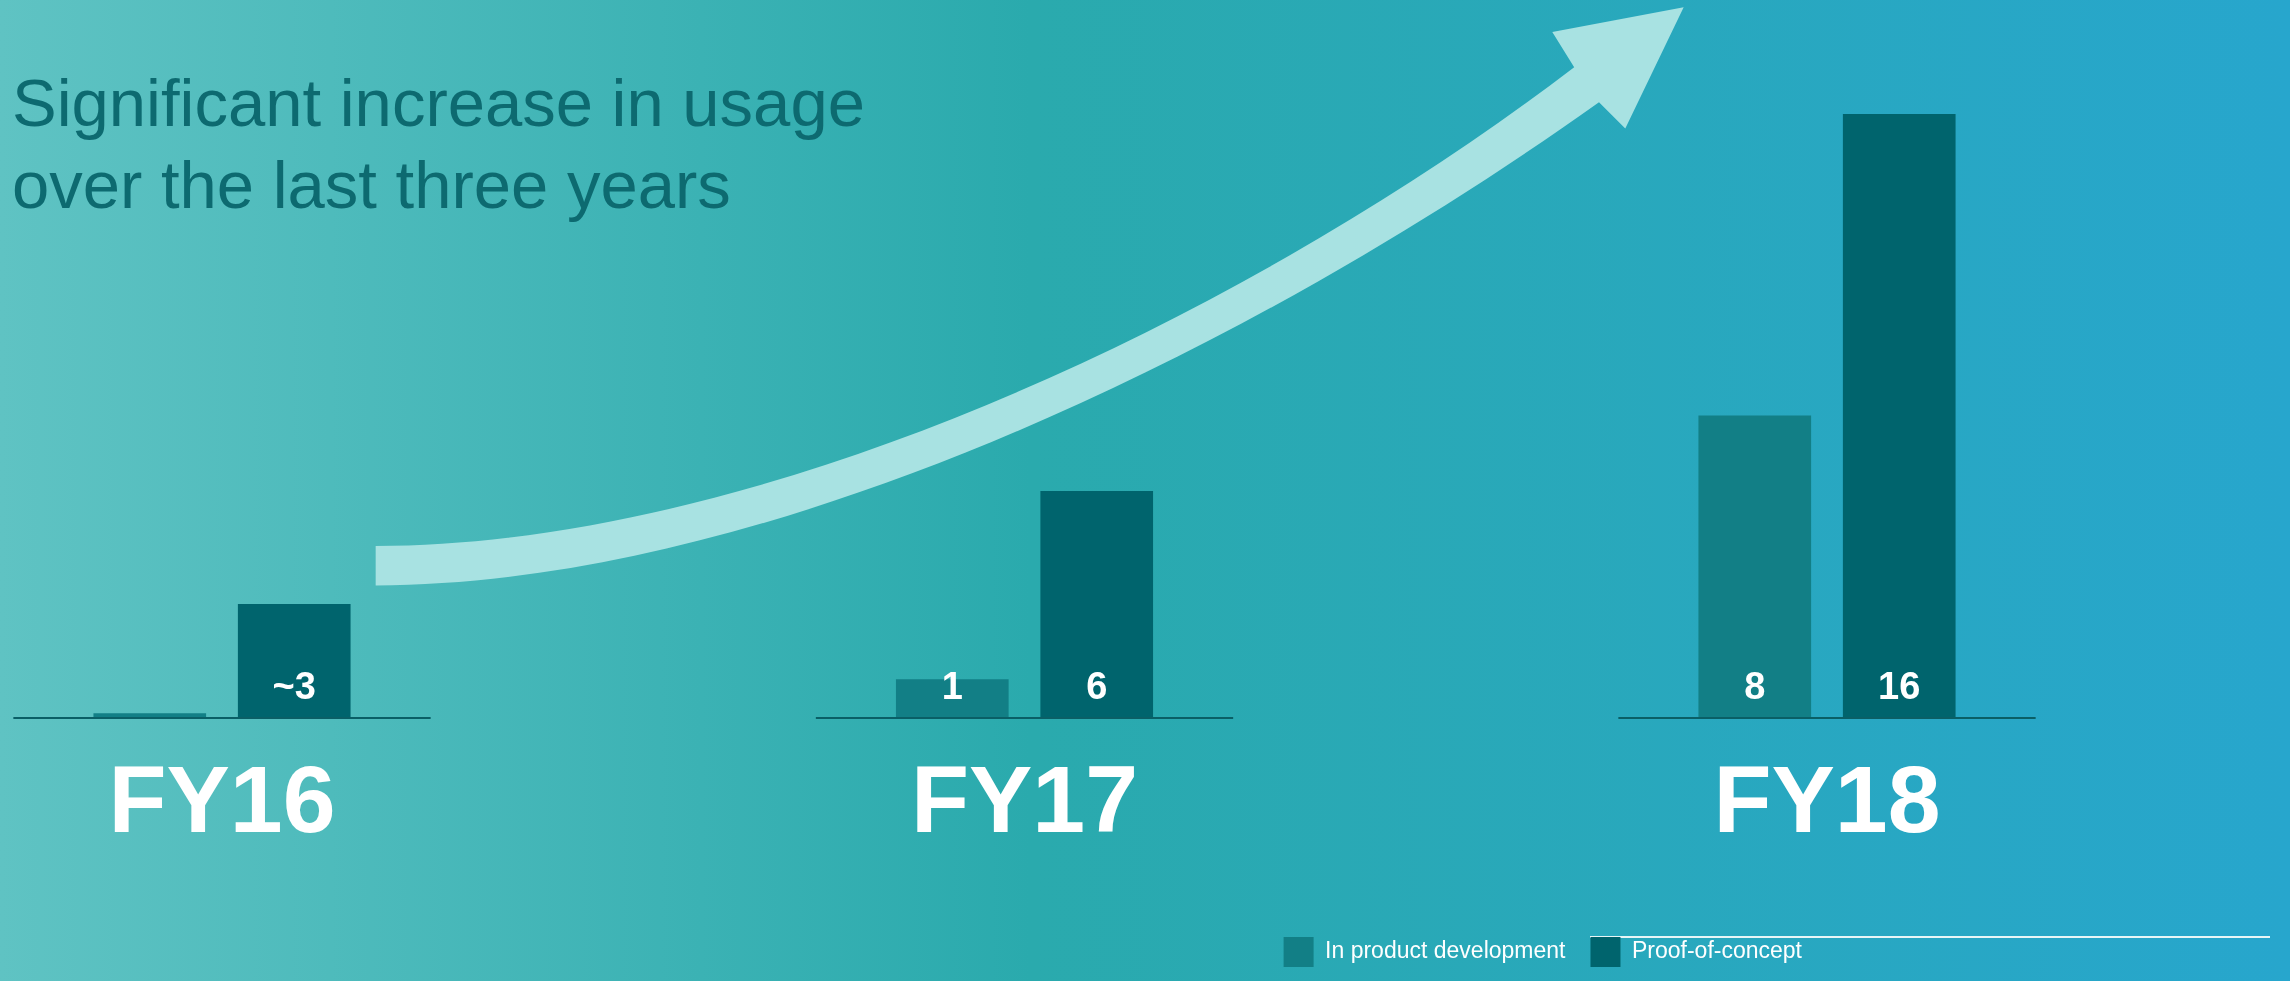 This screenshot has height=981, width=2290. Describe the element at coordinates (1024, 799) in the screenshot. I see `x-tick-label: FY17` at that location.